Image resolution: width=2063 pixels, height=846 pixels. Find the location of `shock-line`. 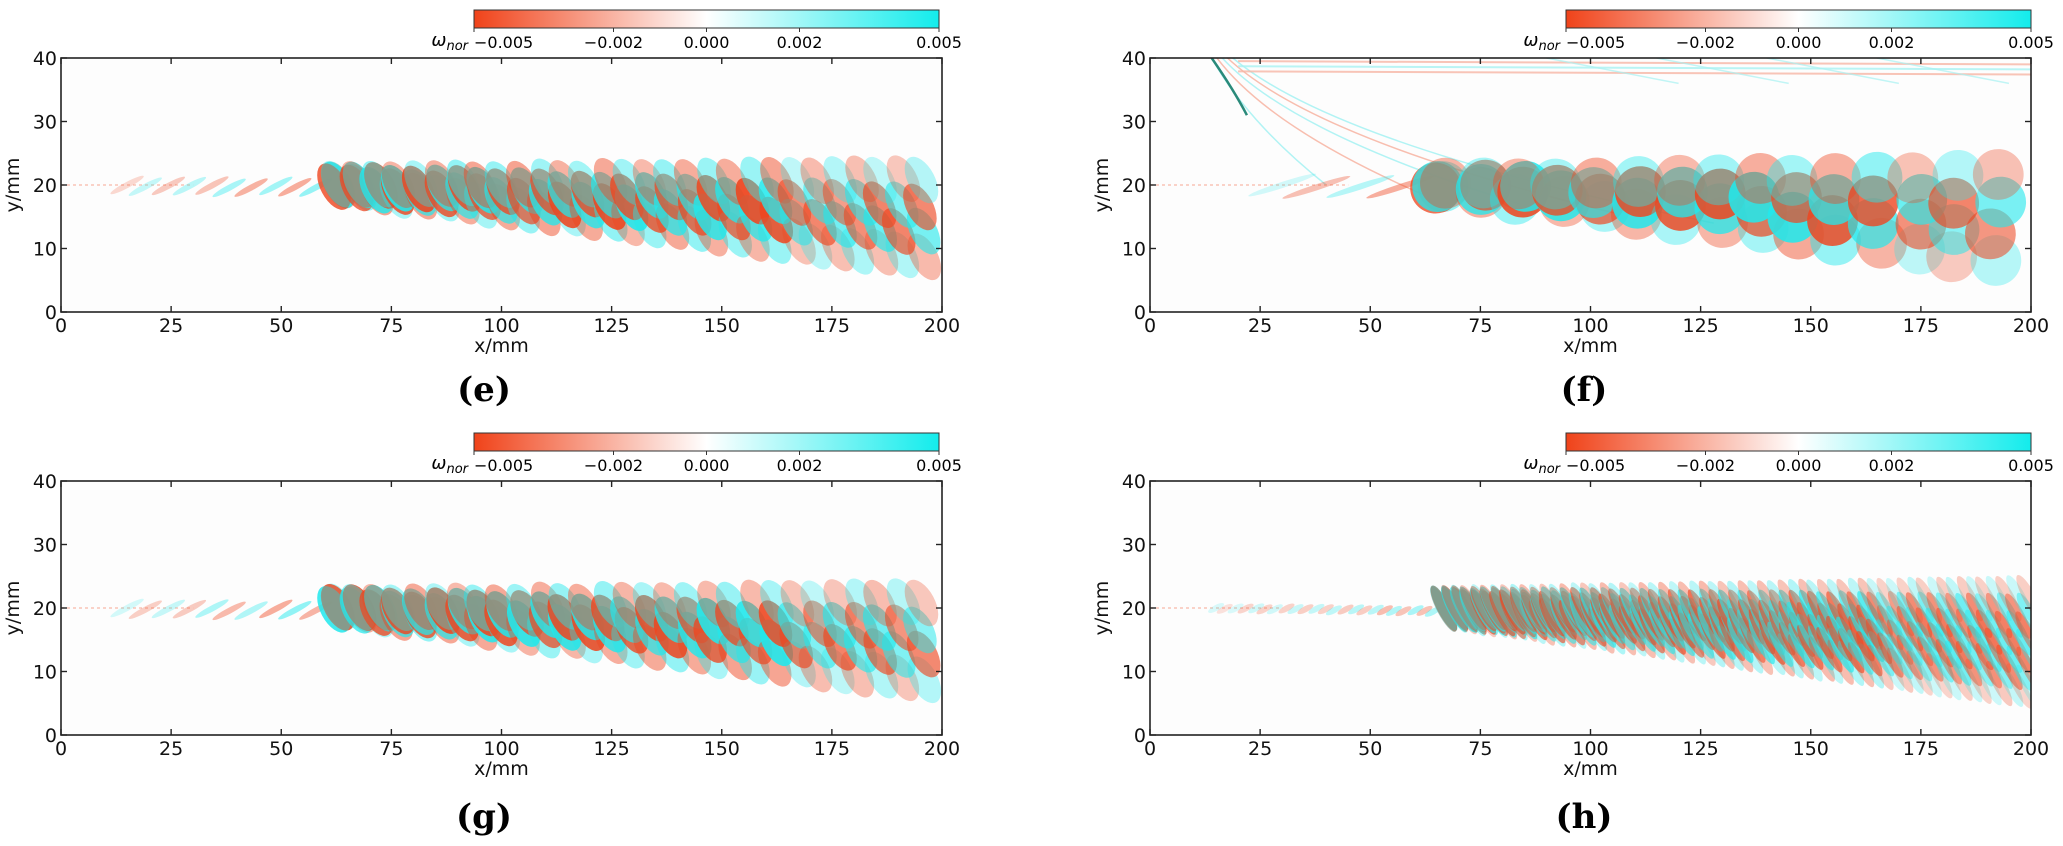

shock-line is located at coordinates (1229, 87).